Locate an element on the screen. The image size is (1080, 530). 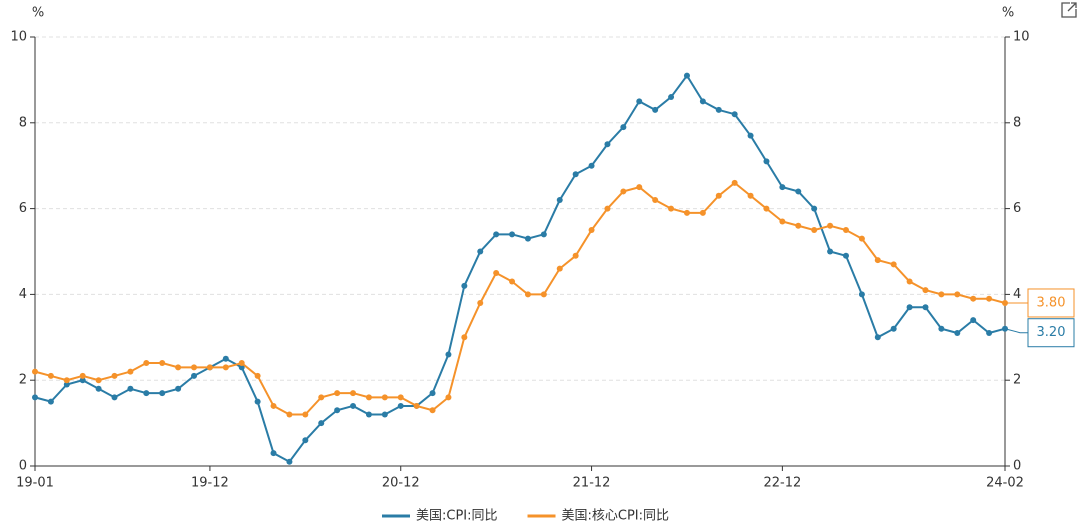
value-label: 3.80 is located at coordinates (1051, 302).